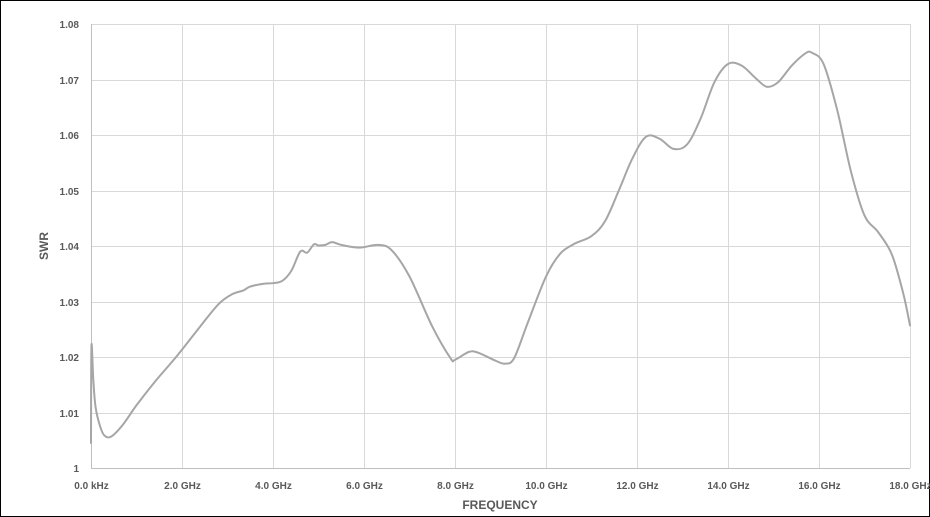  Describe the element at coordinates (637, 486) in the screenshot. I see `x-tick-label: 12.0 GHz` at that location.